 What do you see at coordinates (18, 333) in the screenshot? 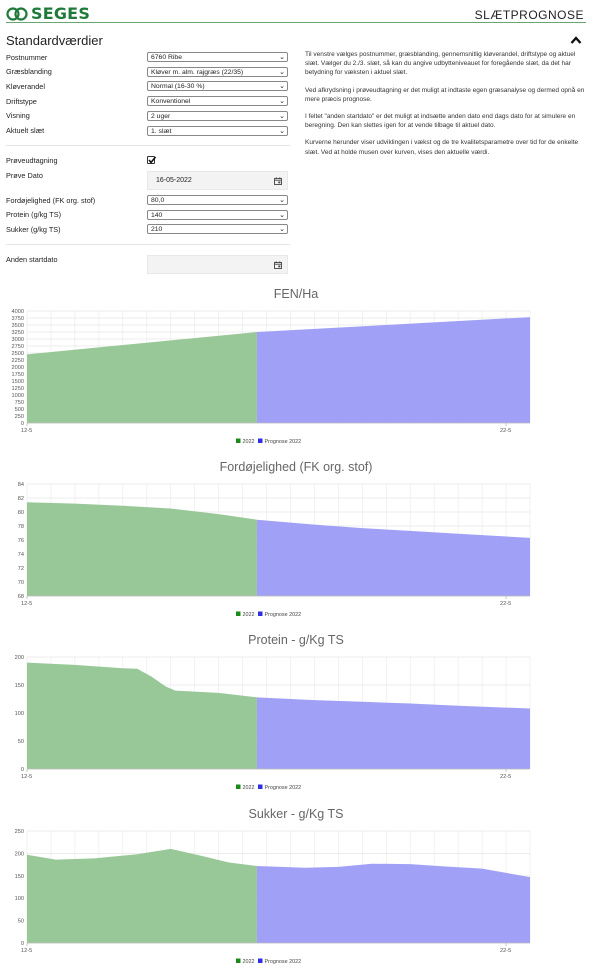
I see `y-tick-label: 3250` at bounding box center [18, 333].